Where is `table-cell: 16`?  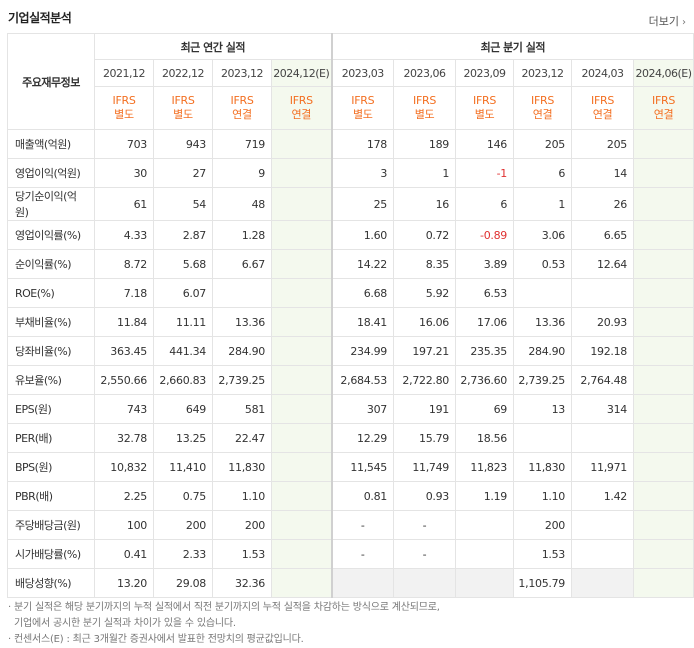
table-cell: 16 is located at coordinates (425, 204).